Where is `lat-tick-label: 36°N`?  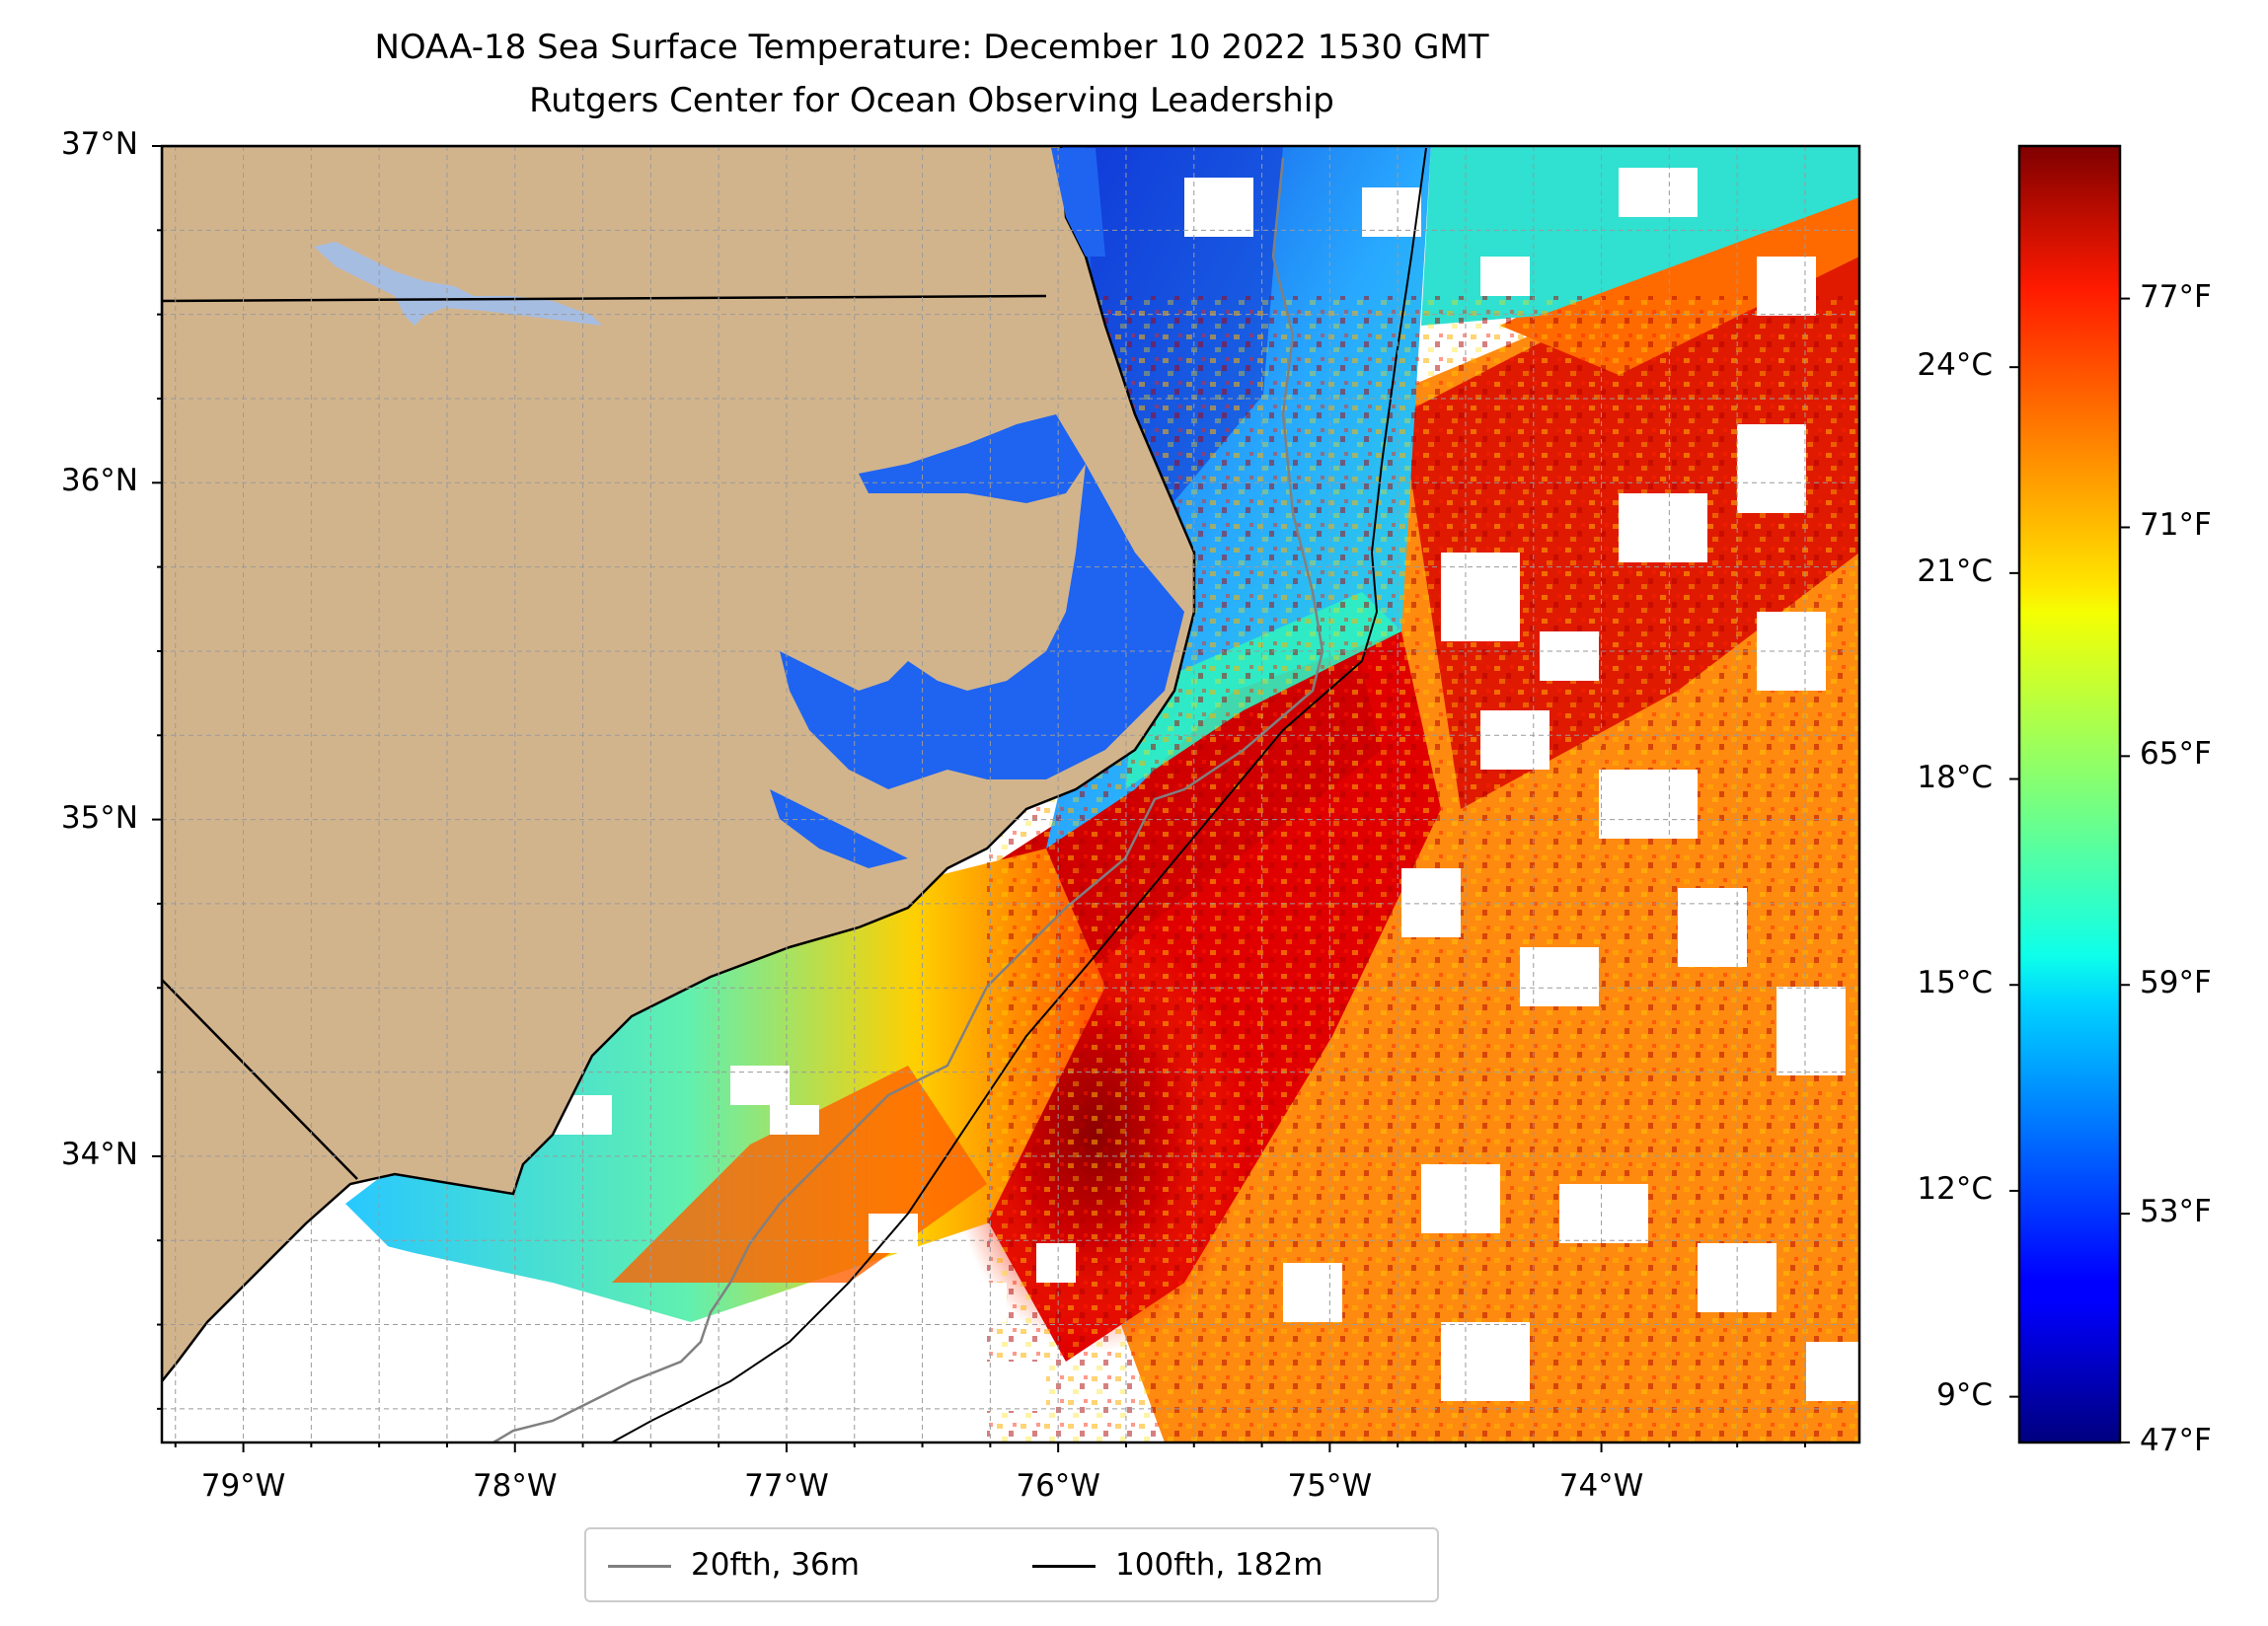 lat-tick-label: 36°N is located at coordinates (99, 481).